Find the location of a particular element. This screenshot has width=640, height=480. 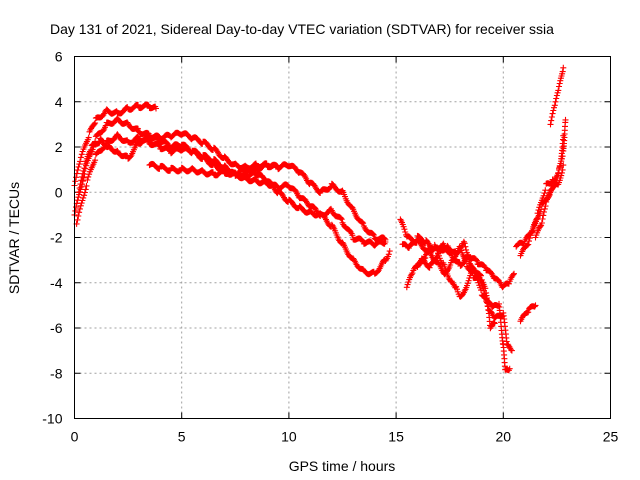

y-tick-label: 0 is located at coordinates (59, 192).